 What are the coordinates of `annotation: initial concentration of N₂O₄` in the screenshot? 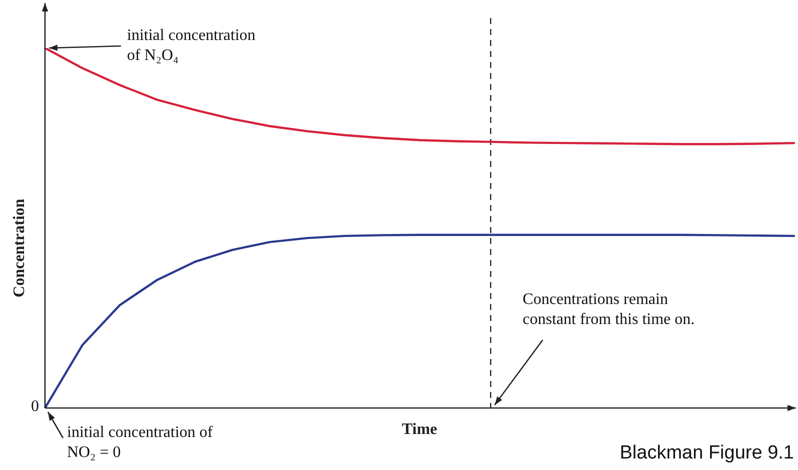 It's located at (191, 45).